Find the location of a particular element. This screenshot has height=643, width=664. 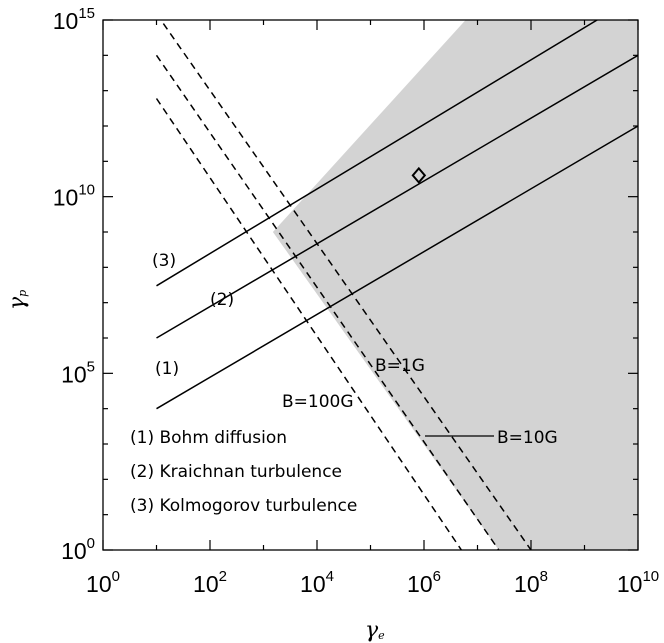

x-axis-title-sub: e is located at coordinates (381, 635).